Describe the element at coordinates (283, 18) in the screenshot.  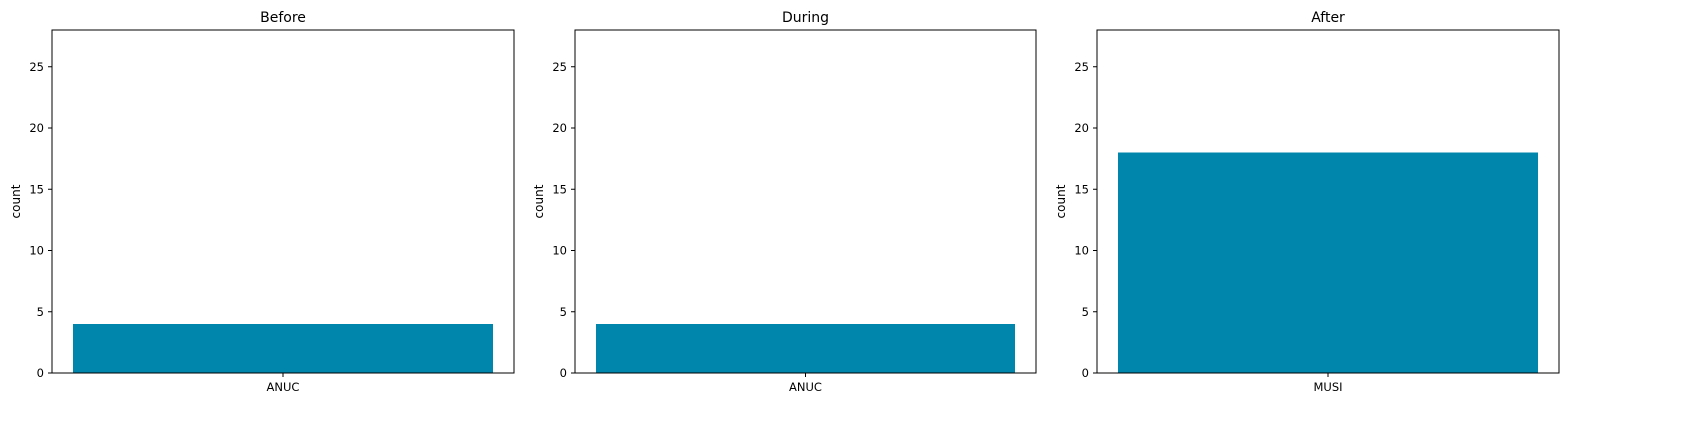
I see `chart-title: Before` at that location.